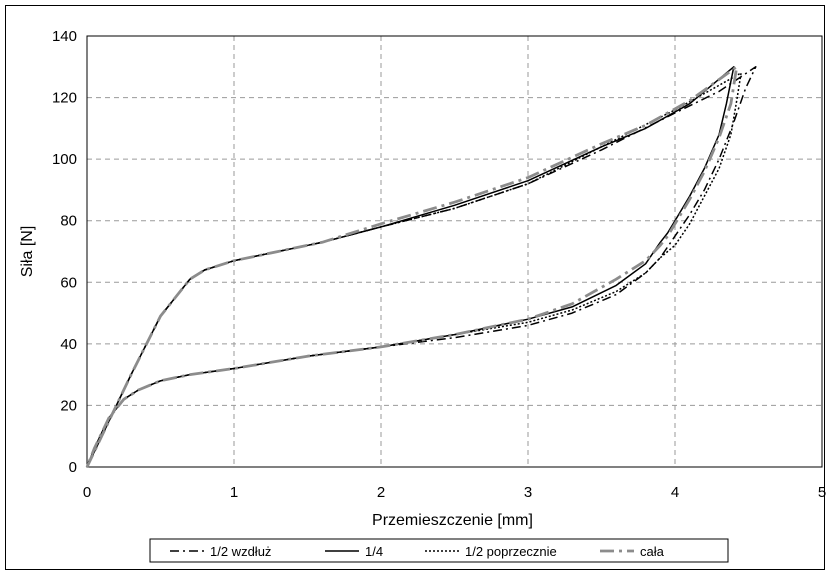  What do you see at coordinates (374, 551) in the screenshot?
I see `legend-label: 1/4` at bounding box center [374, 551].